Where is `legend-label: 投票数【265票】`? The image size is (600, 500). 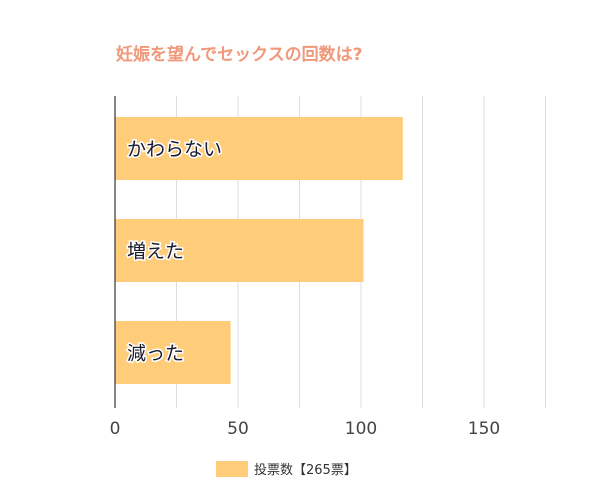
legend-label: 投票数【265票】 is located at coordinates (305, 470).